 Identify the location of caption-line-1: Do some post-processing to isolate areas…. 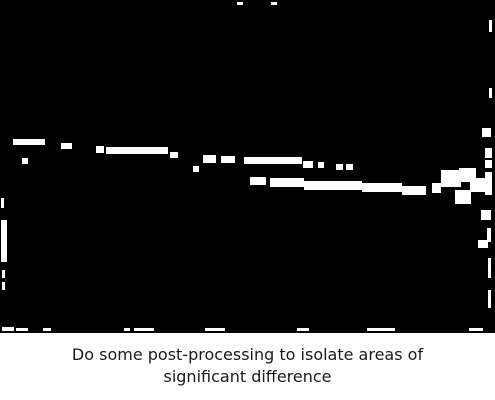
(247, 354).